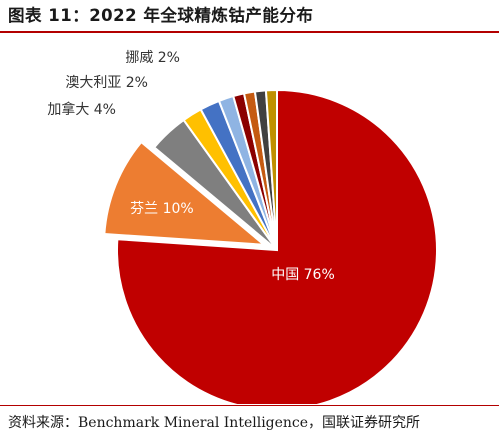 Image resolution: width=499 pixels, height=437 pixels. Describe the element at coordinates (161, 15) in the screenshot. I see `chart-title: 图表 11：2022 年全球精炼钴产能分布` at that location.